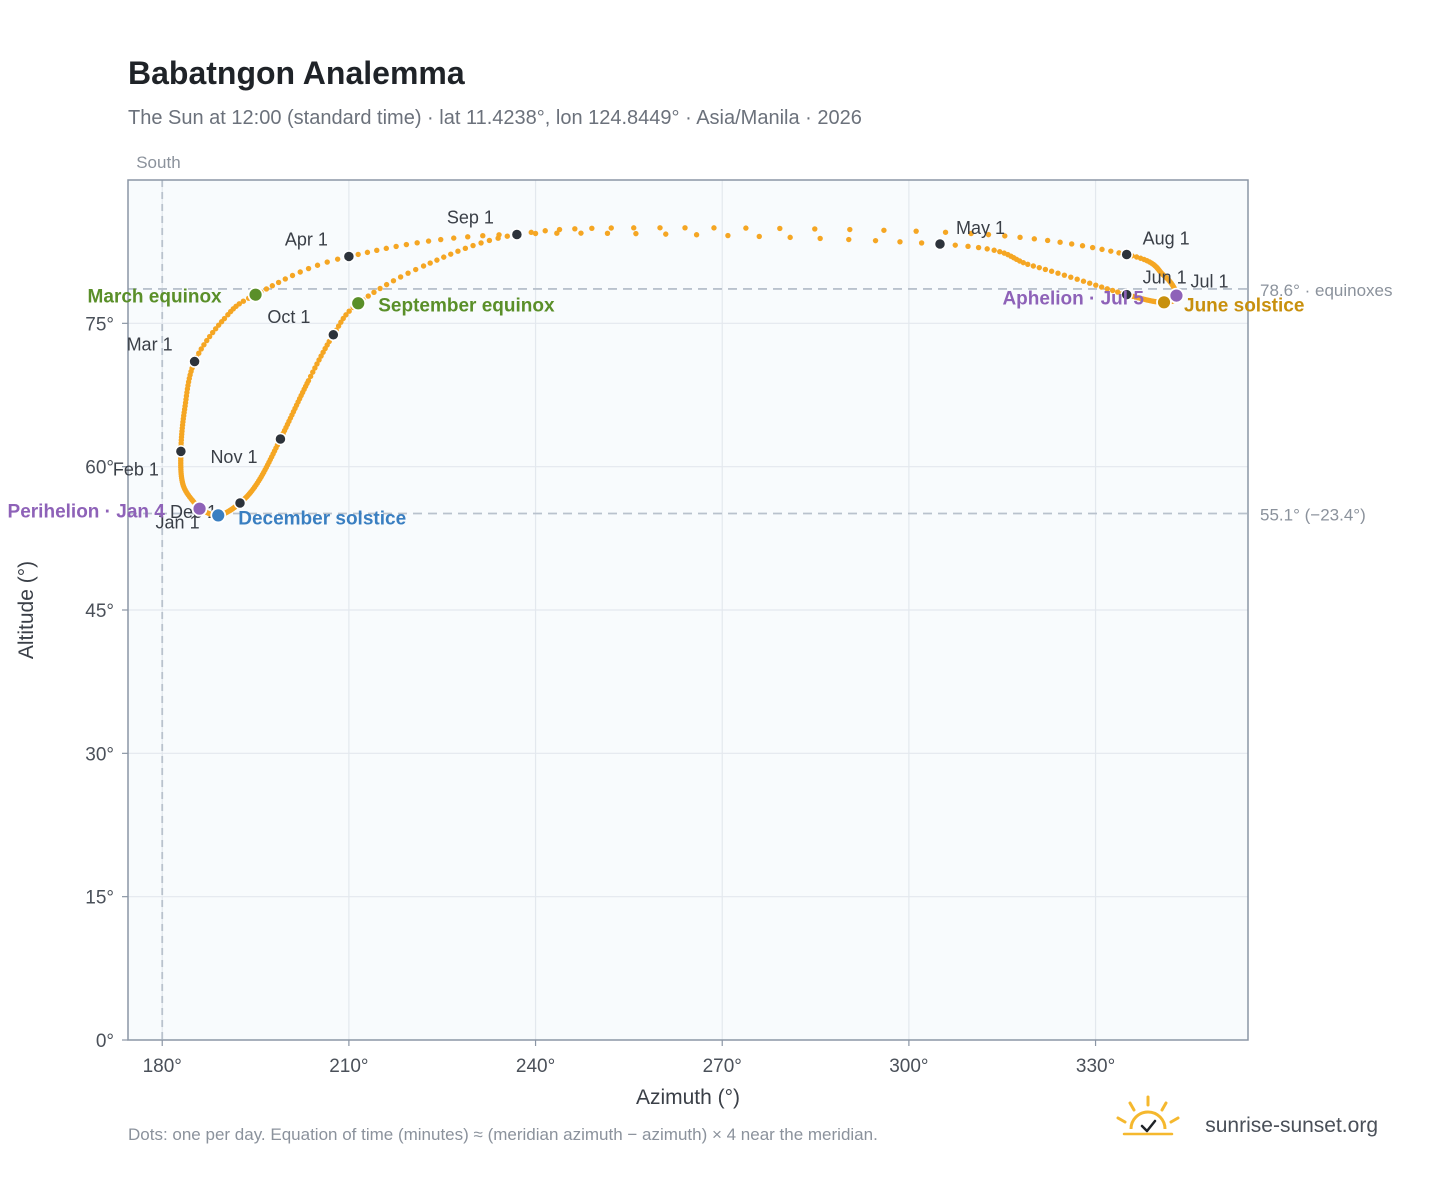  Describe the element at coordinates (358, 303) in the screenshot. I see `equinox-marker` at that location.